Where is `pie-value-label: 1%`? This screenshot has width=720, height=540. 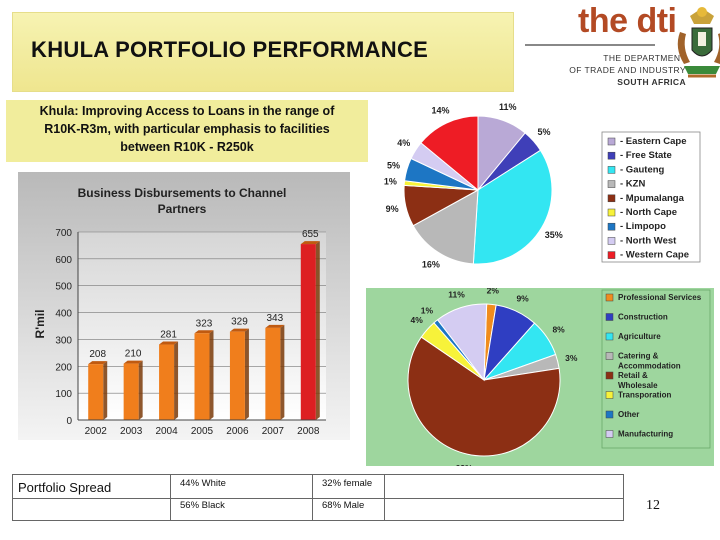 pie-value-label: 1% is located at coordinates (427, 310).